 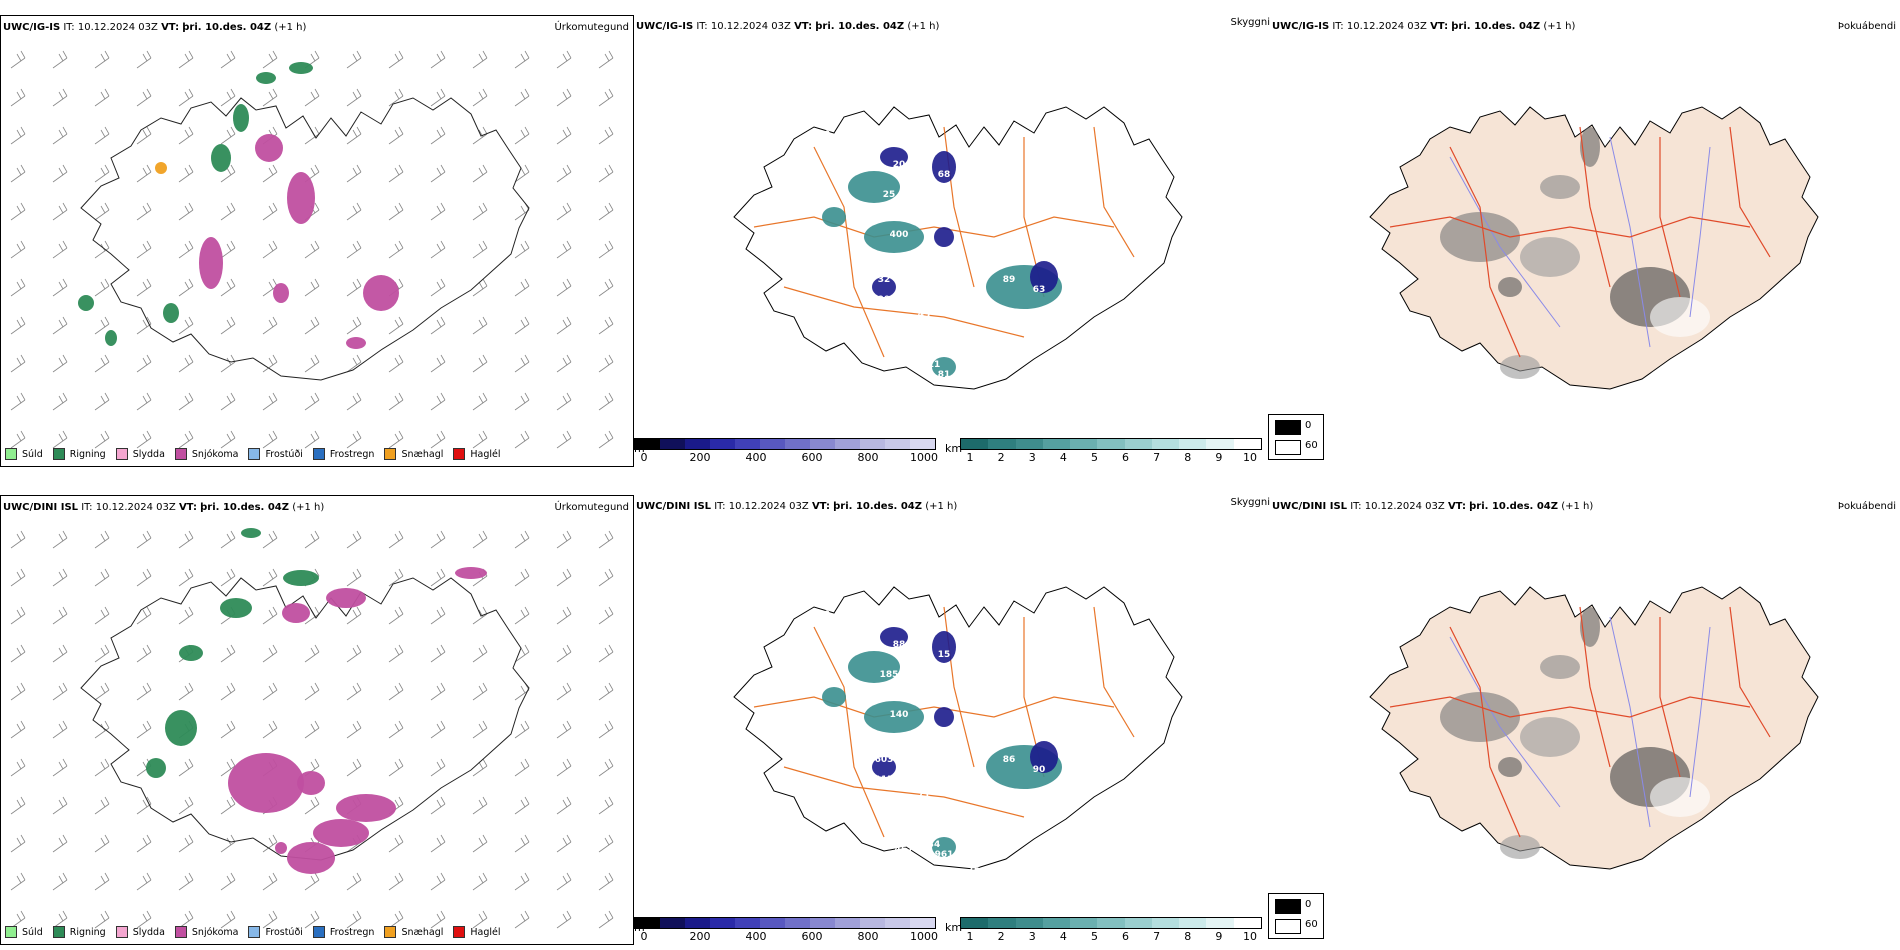 What do you see at coordinates (894, 717) in the screenshot?
I see `vis-area` at bounding box center [894, 717].